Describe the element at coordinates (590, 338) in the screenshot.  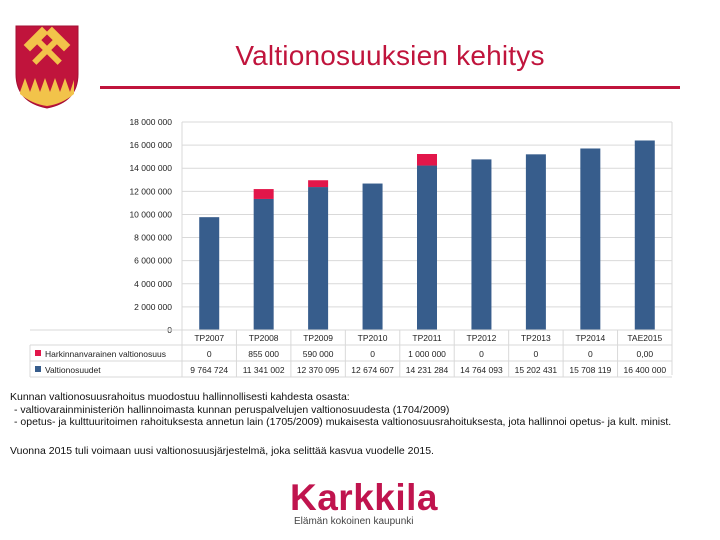
I see `x-tick-label: TP2014` at that location.